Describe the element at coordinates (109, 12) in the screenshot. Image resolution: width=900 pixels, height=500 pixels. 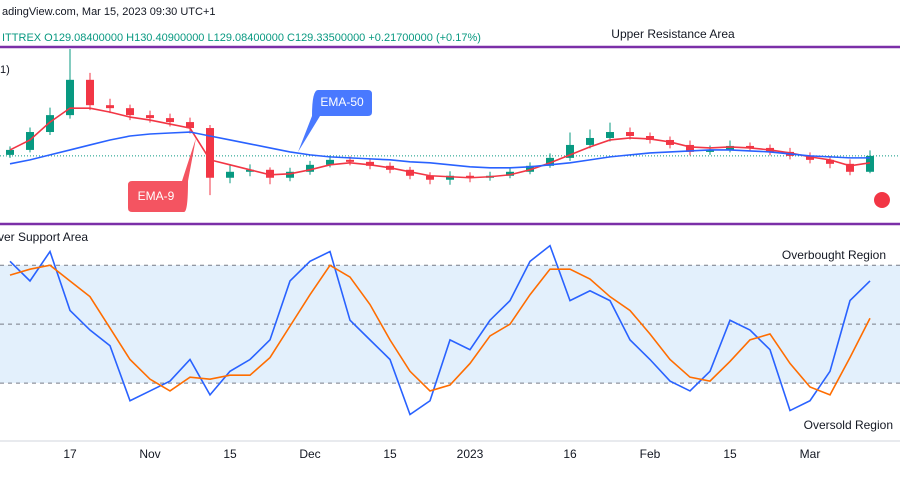
I see `header-title: adingView.com, Mar 15, 2023 09:30 UTC+1` at that location.